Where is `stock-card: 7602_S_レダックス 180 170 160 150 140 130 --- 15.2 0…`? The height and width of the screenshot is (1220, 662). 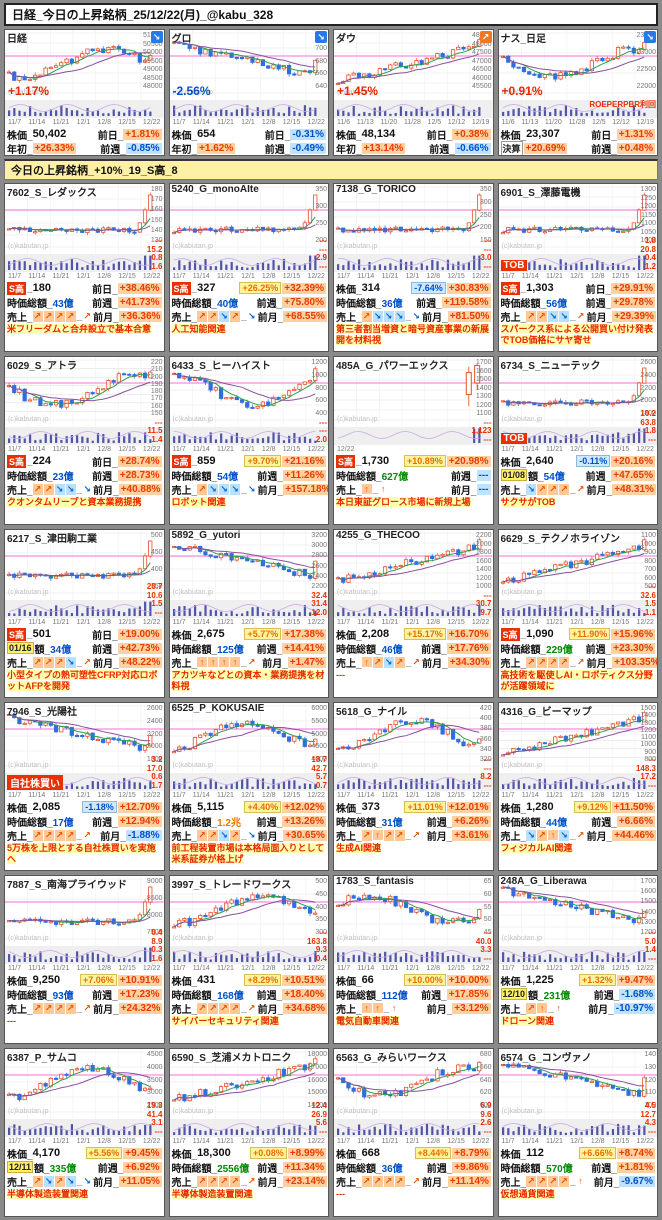
stock-card: 7602_S_レダックス 180 170 160 150 140 130 --- 15.2 0… is located at coordinates (84, 267).